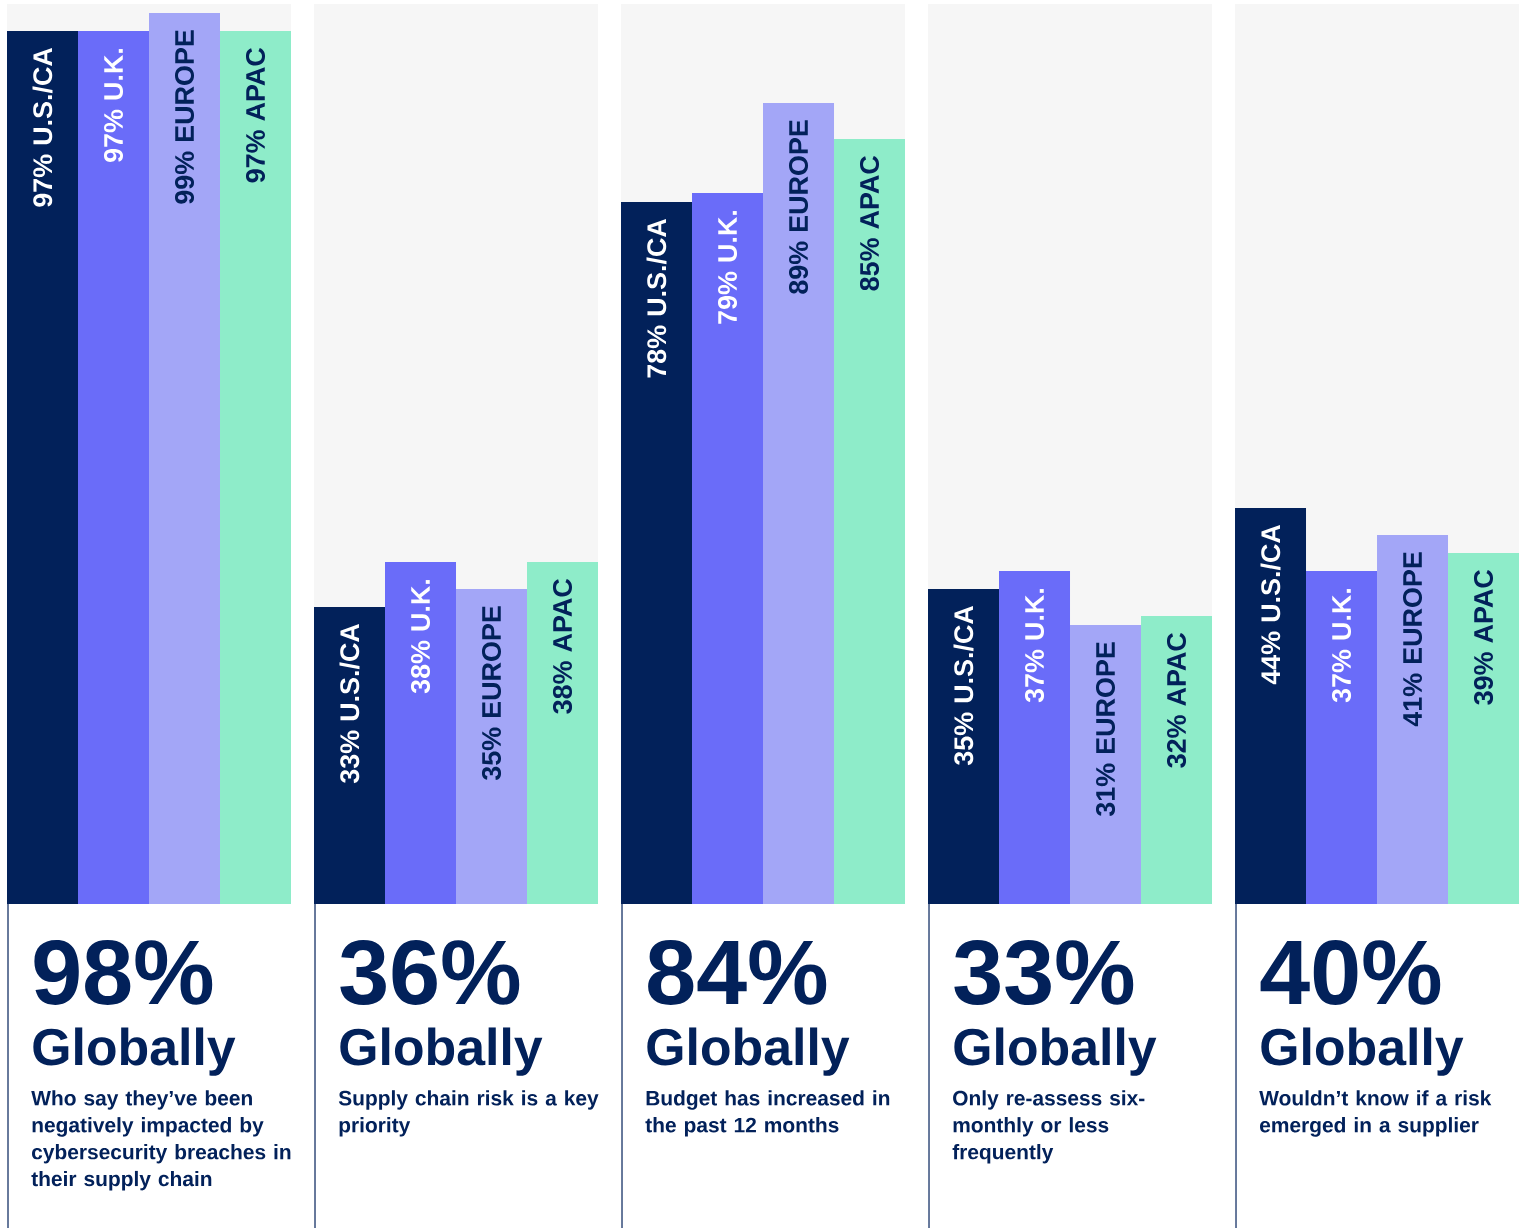 This screenshot has width=1527, height=1229. Describe the element at coordinates (430, 973) in the screenshot. I see `text: 36%` at that location.